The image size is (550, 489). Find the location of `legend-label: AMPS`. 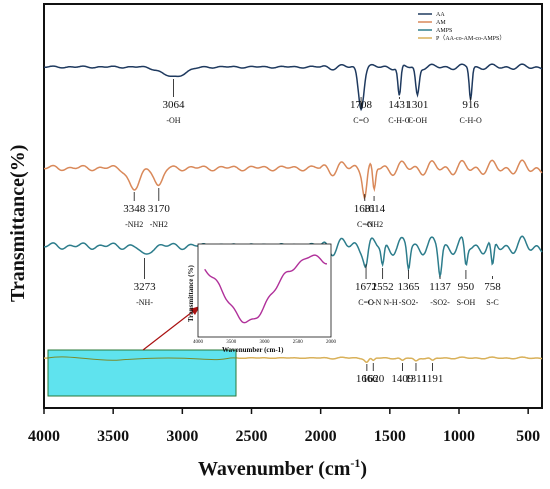

legend-label: AMPS is located at coordinates (444, 31).